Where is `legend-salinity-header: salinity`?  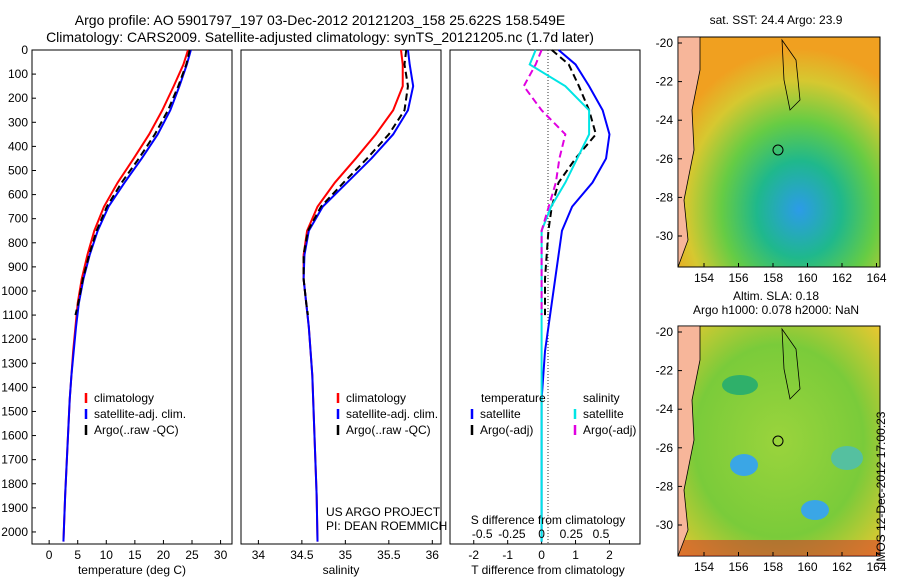 legend-salinity-header: salinity is located at coordinates (601, 398).